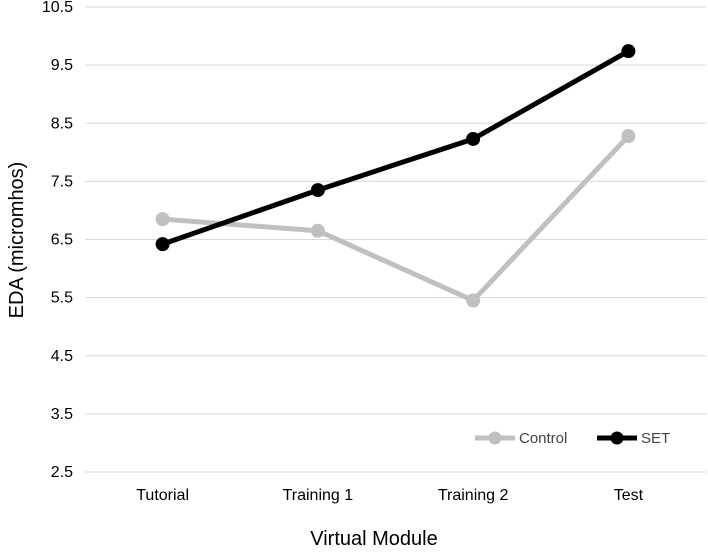  I want to click on x-tick-label: Training 2, so click(473, 495).